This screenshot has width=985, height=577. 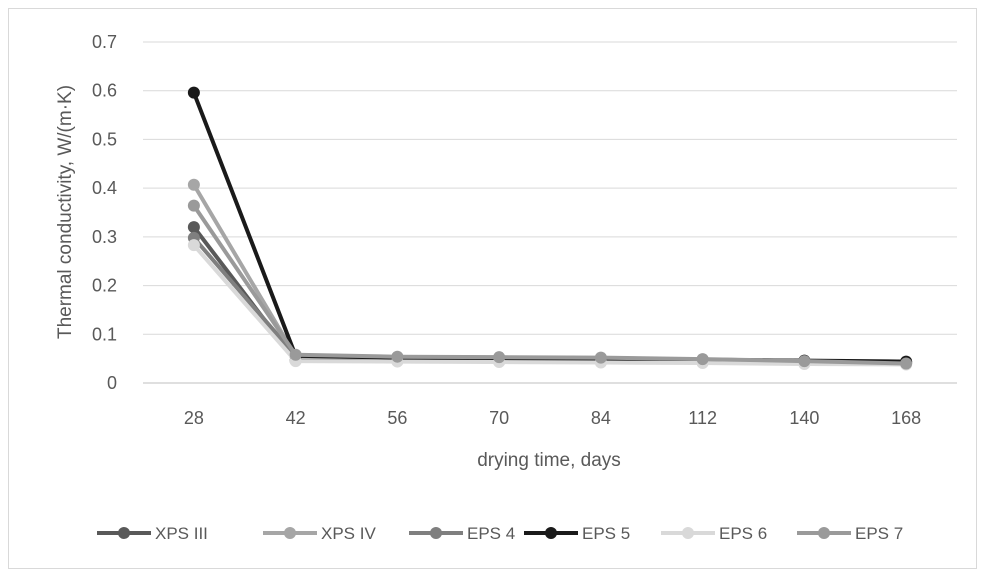 What do you see at coordinates (606, 533) in the screenshot?
I see `legend-label: EPS 5` at bounding box center [606, 533].